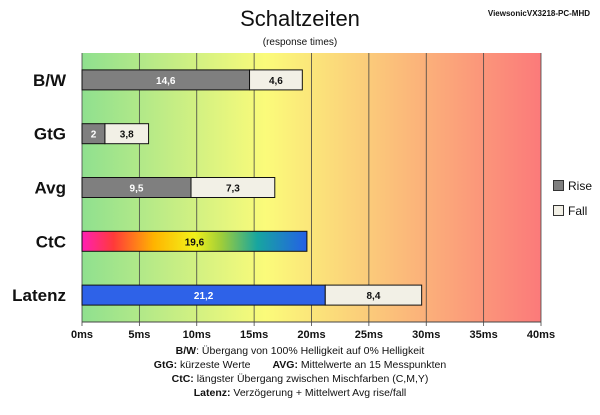 The width and height of the screenshot is (600, 415). I want to click on bar-fall-label: 3,8, so click(127, 135).